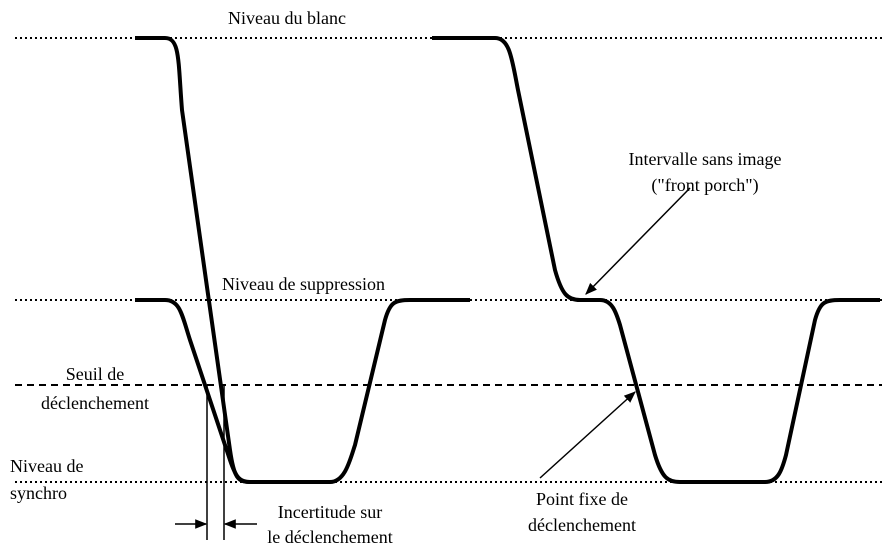  What do you see at coordinates (705, 159) in the screenshot?
I see `label: Intervalle sans image` at bounding box center [705, 159].